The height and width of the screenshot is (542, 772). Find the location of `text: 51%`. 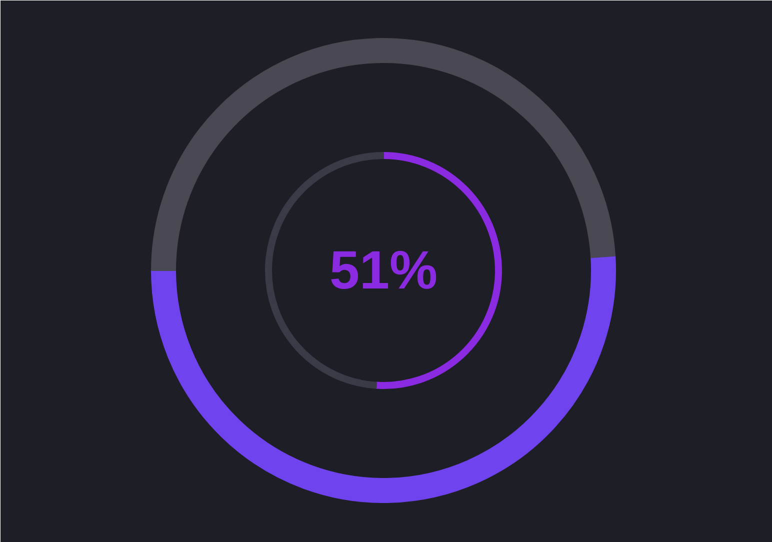

text: 51% is located at coordinates (383, 270).